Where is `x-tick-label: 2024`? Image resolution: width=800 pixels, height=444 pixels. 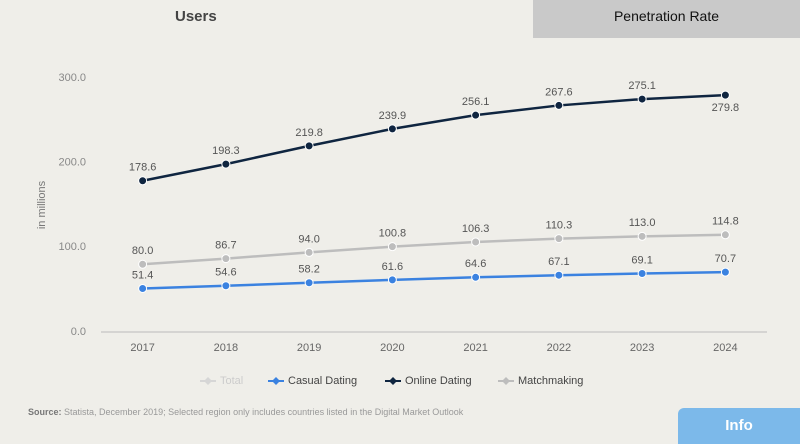 x-tick-label: 2024 is located at coordinates (725, 348).